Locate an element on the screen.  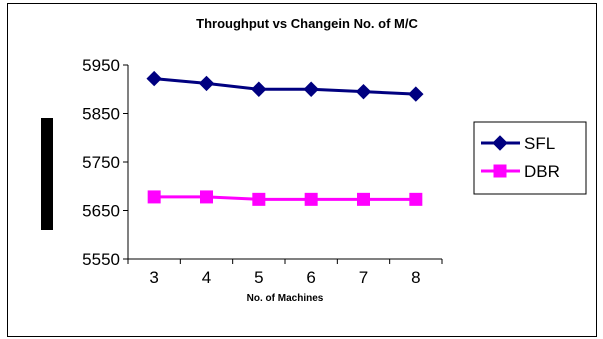
legend-label-dbr: DBR is located at coordinates (542, 171).